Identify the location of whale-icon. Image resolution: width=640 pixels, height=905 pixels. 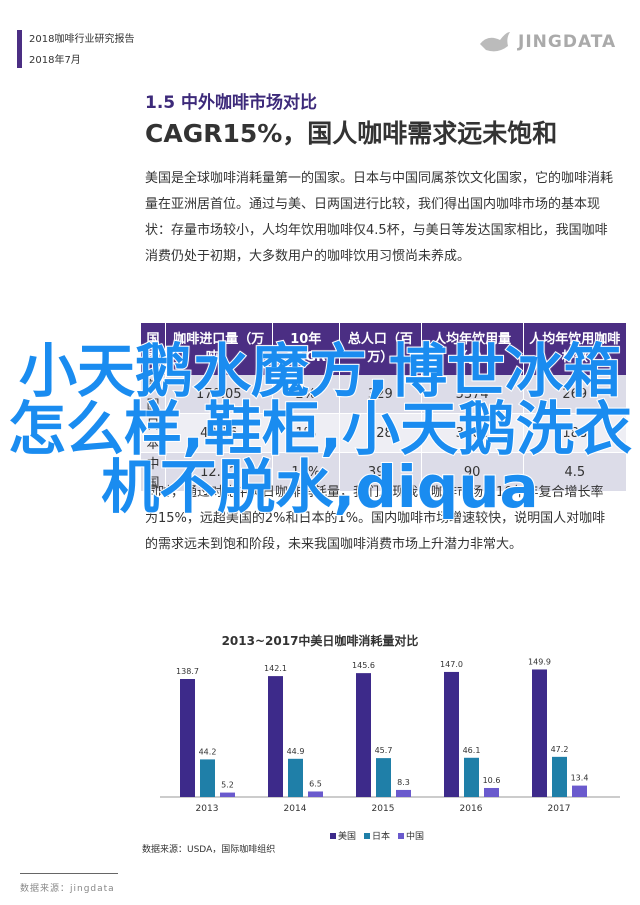
(495, 42).